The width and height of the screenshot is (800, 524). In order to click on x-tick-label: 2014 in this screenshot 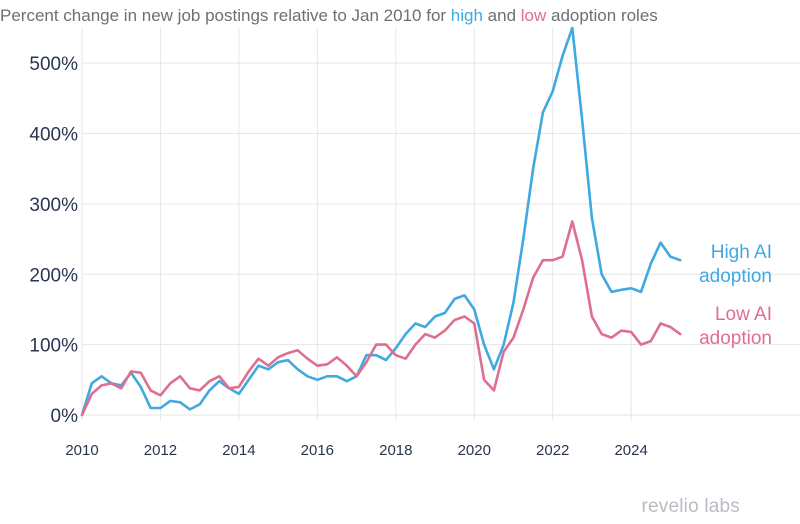, I will do `click(238, 450)`.